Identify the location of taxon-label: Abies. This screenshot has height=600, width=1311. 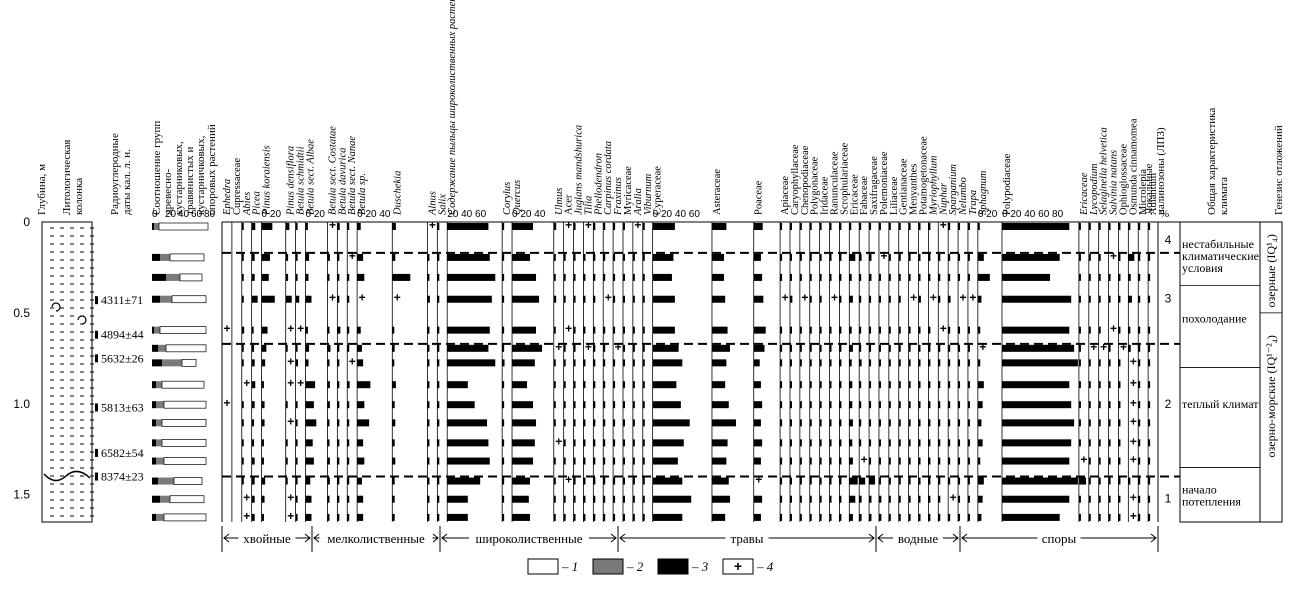
(247, 204).